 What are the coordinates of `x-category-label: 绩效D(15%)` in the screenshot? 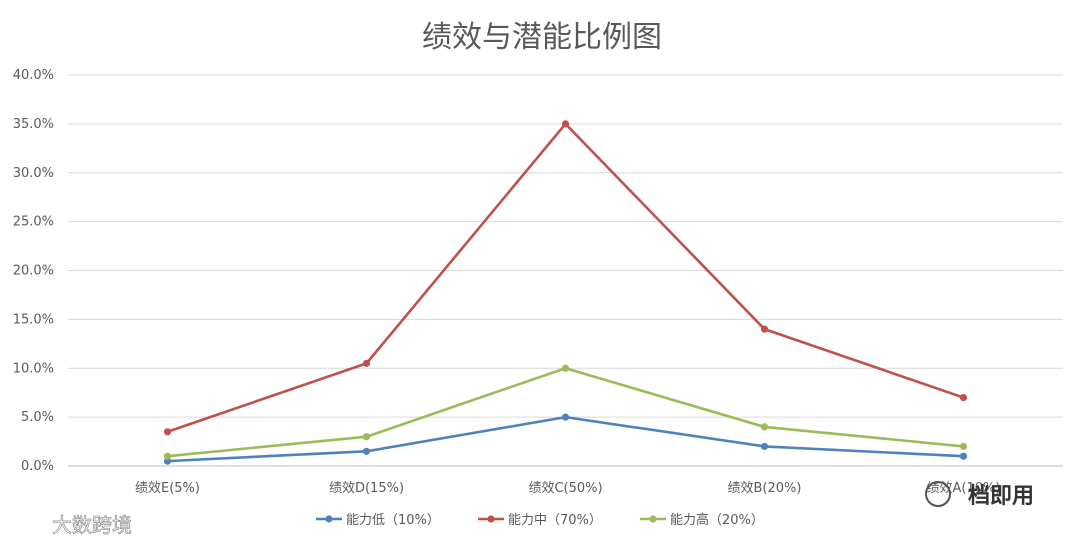 It's located at (366, 488).